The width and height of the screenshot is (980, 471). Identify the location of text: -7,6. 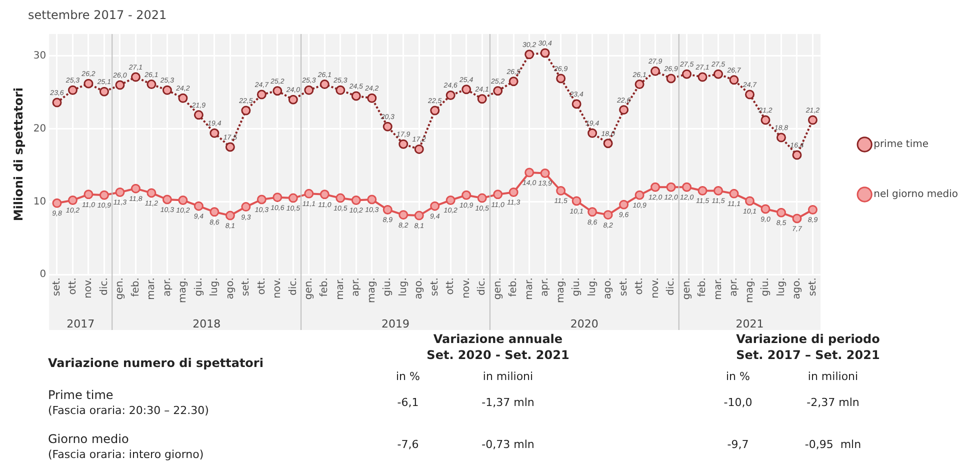
(408, 444).